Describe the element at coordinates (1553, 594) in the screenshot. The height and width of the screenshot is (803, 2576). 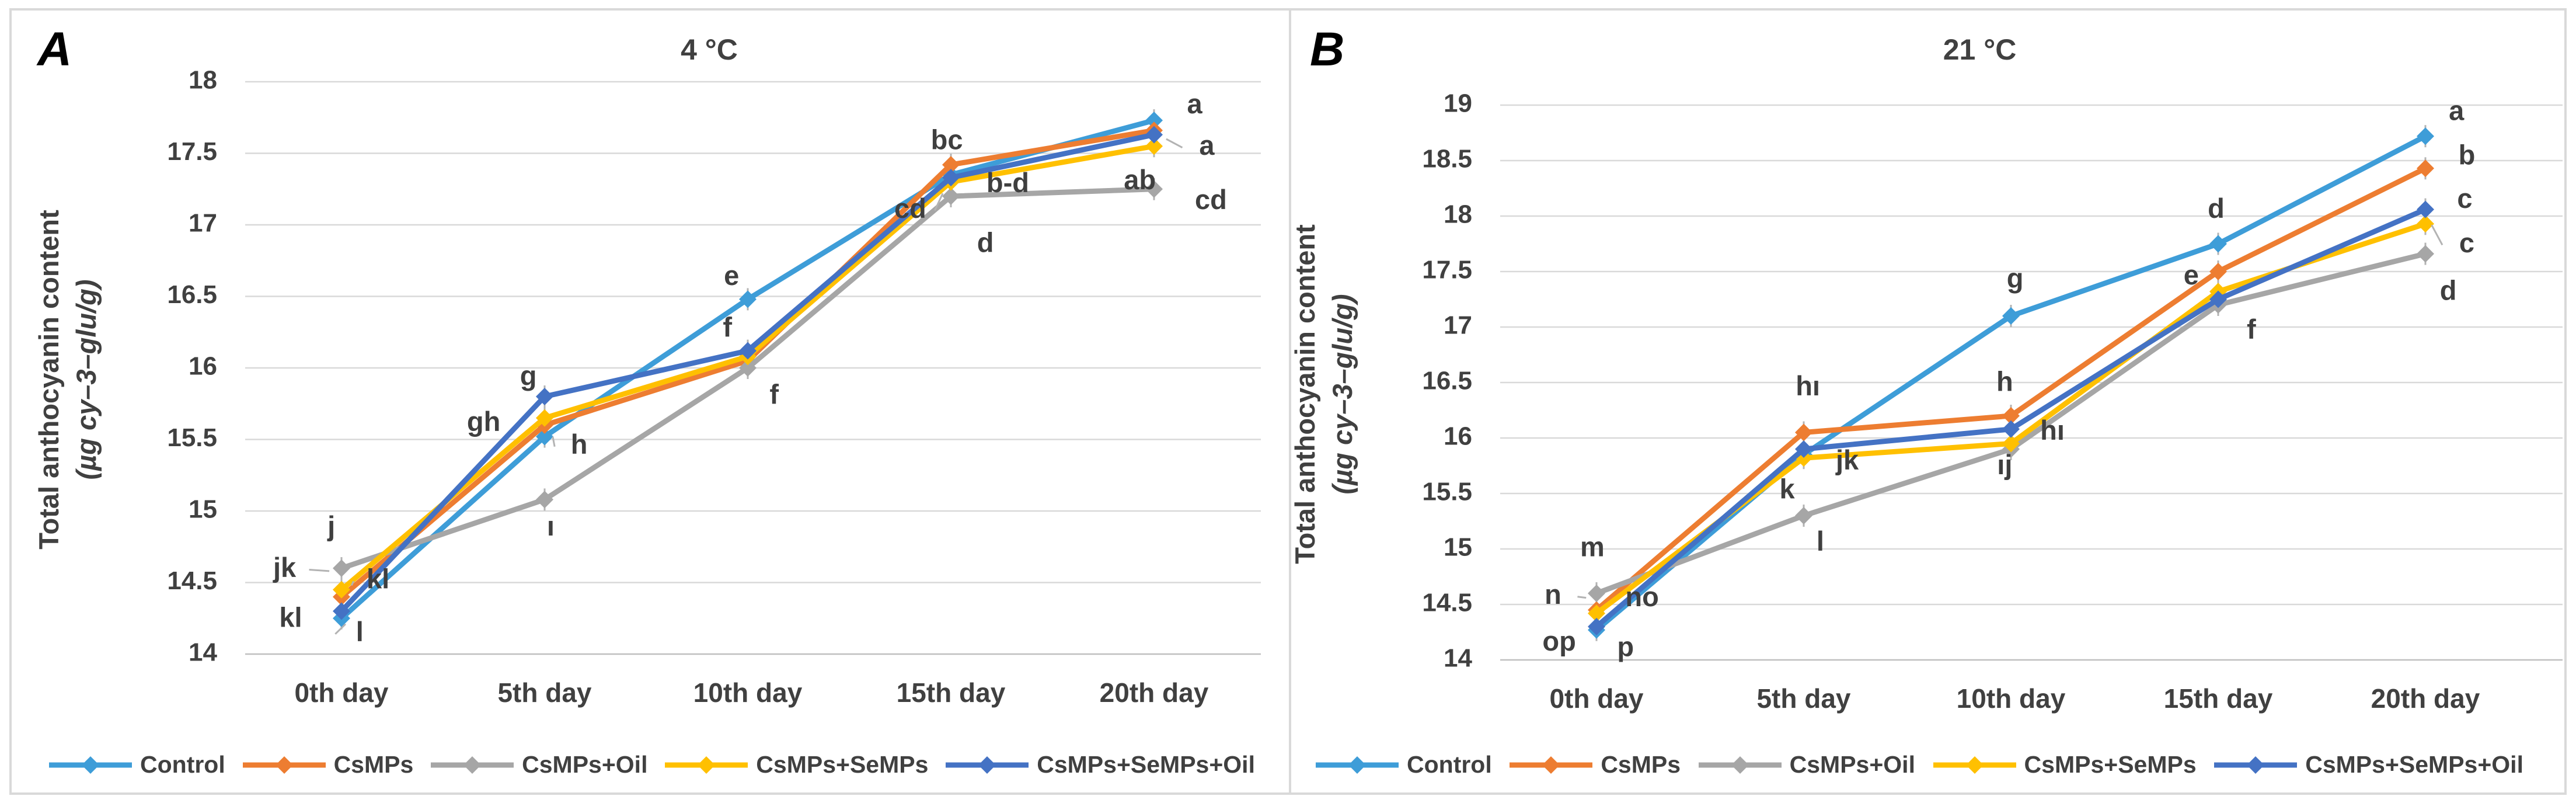
I see `annotation-label: n` at that location.